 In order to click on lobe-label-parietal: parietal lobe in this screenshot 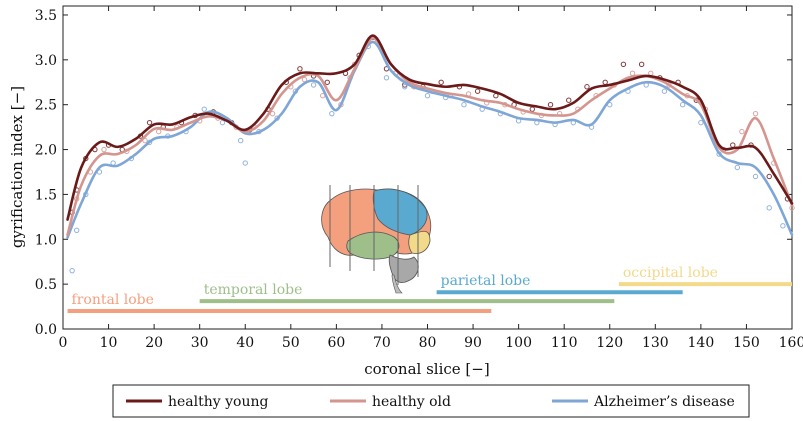, I will do `click(486, 281)`.